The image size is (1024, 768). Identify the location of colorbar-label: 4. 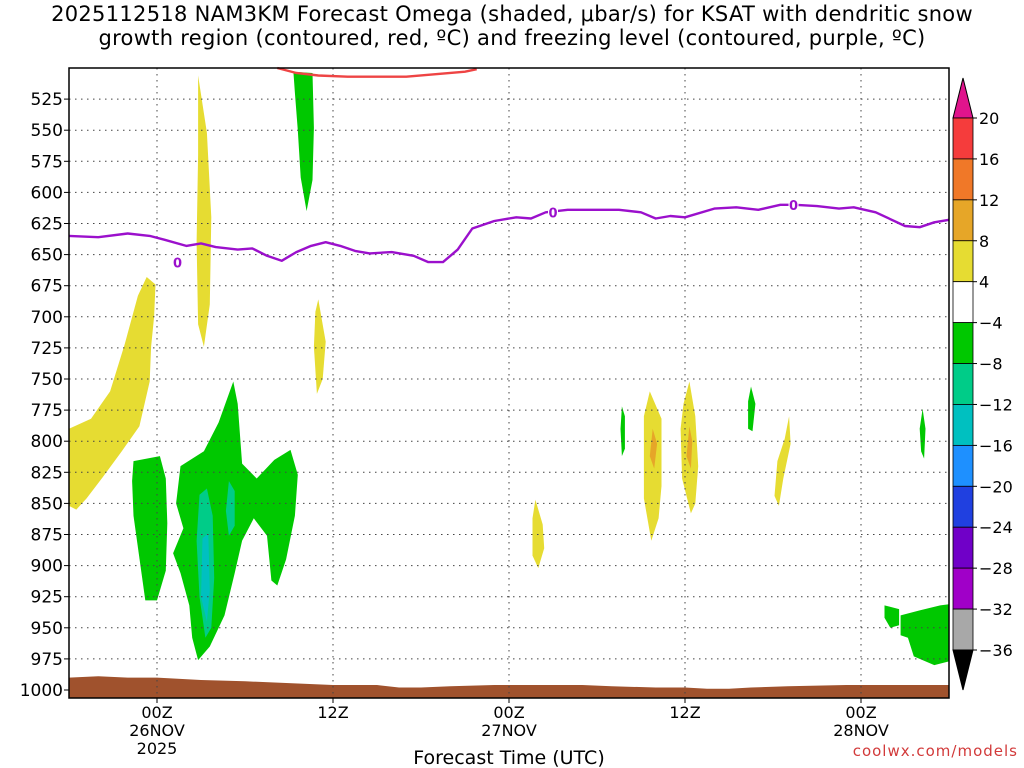
(984, 282).